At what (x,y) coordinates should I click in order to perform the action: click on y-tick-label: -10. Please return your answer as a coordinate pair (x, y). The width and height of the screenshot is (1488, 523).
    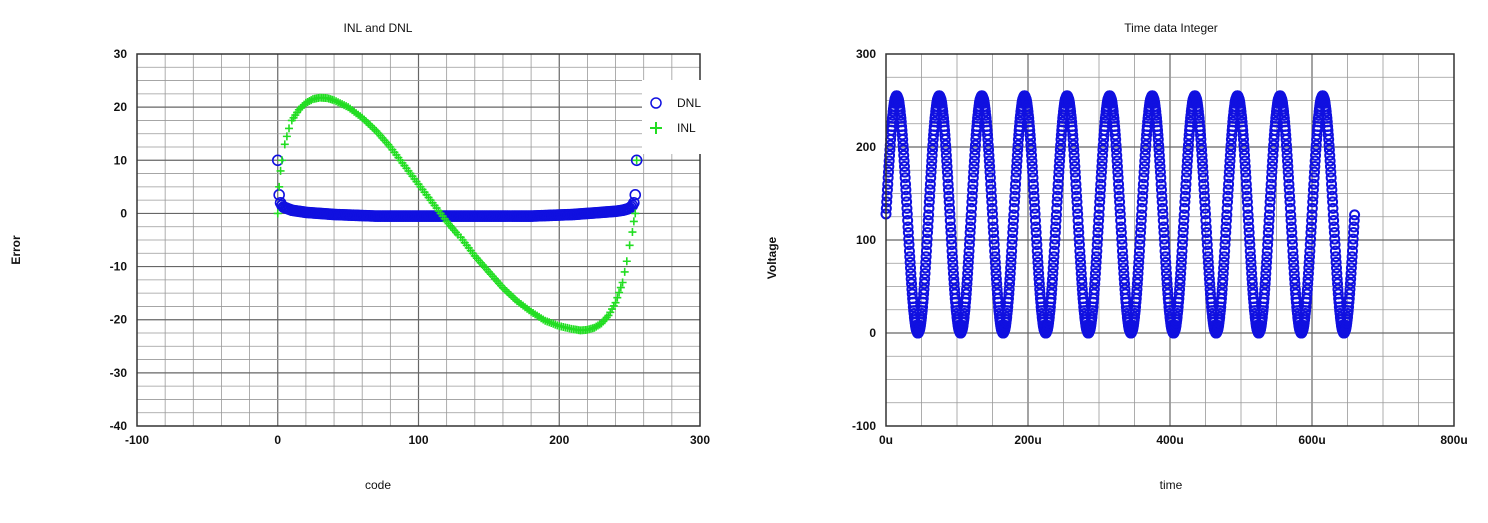
    Looking at the image, I should click on (119, 267).